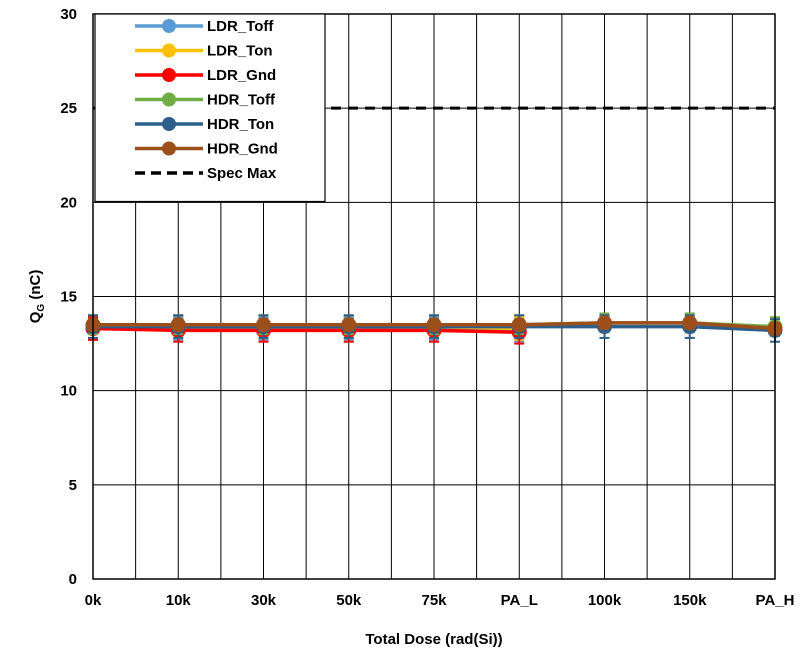 This screenshot has height=657, width=800. I want to click on legend-label: LDR_Toff, so click(240, 26).